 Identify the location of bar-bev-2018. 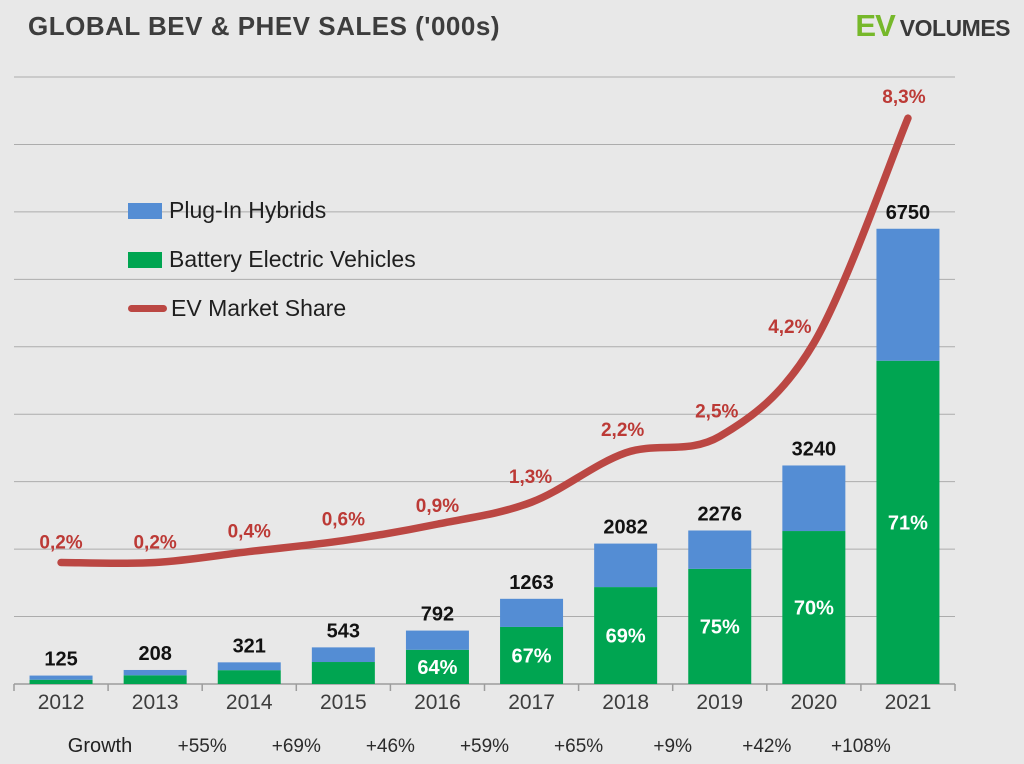
(626, 635).